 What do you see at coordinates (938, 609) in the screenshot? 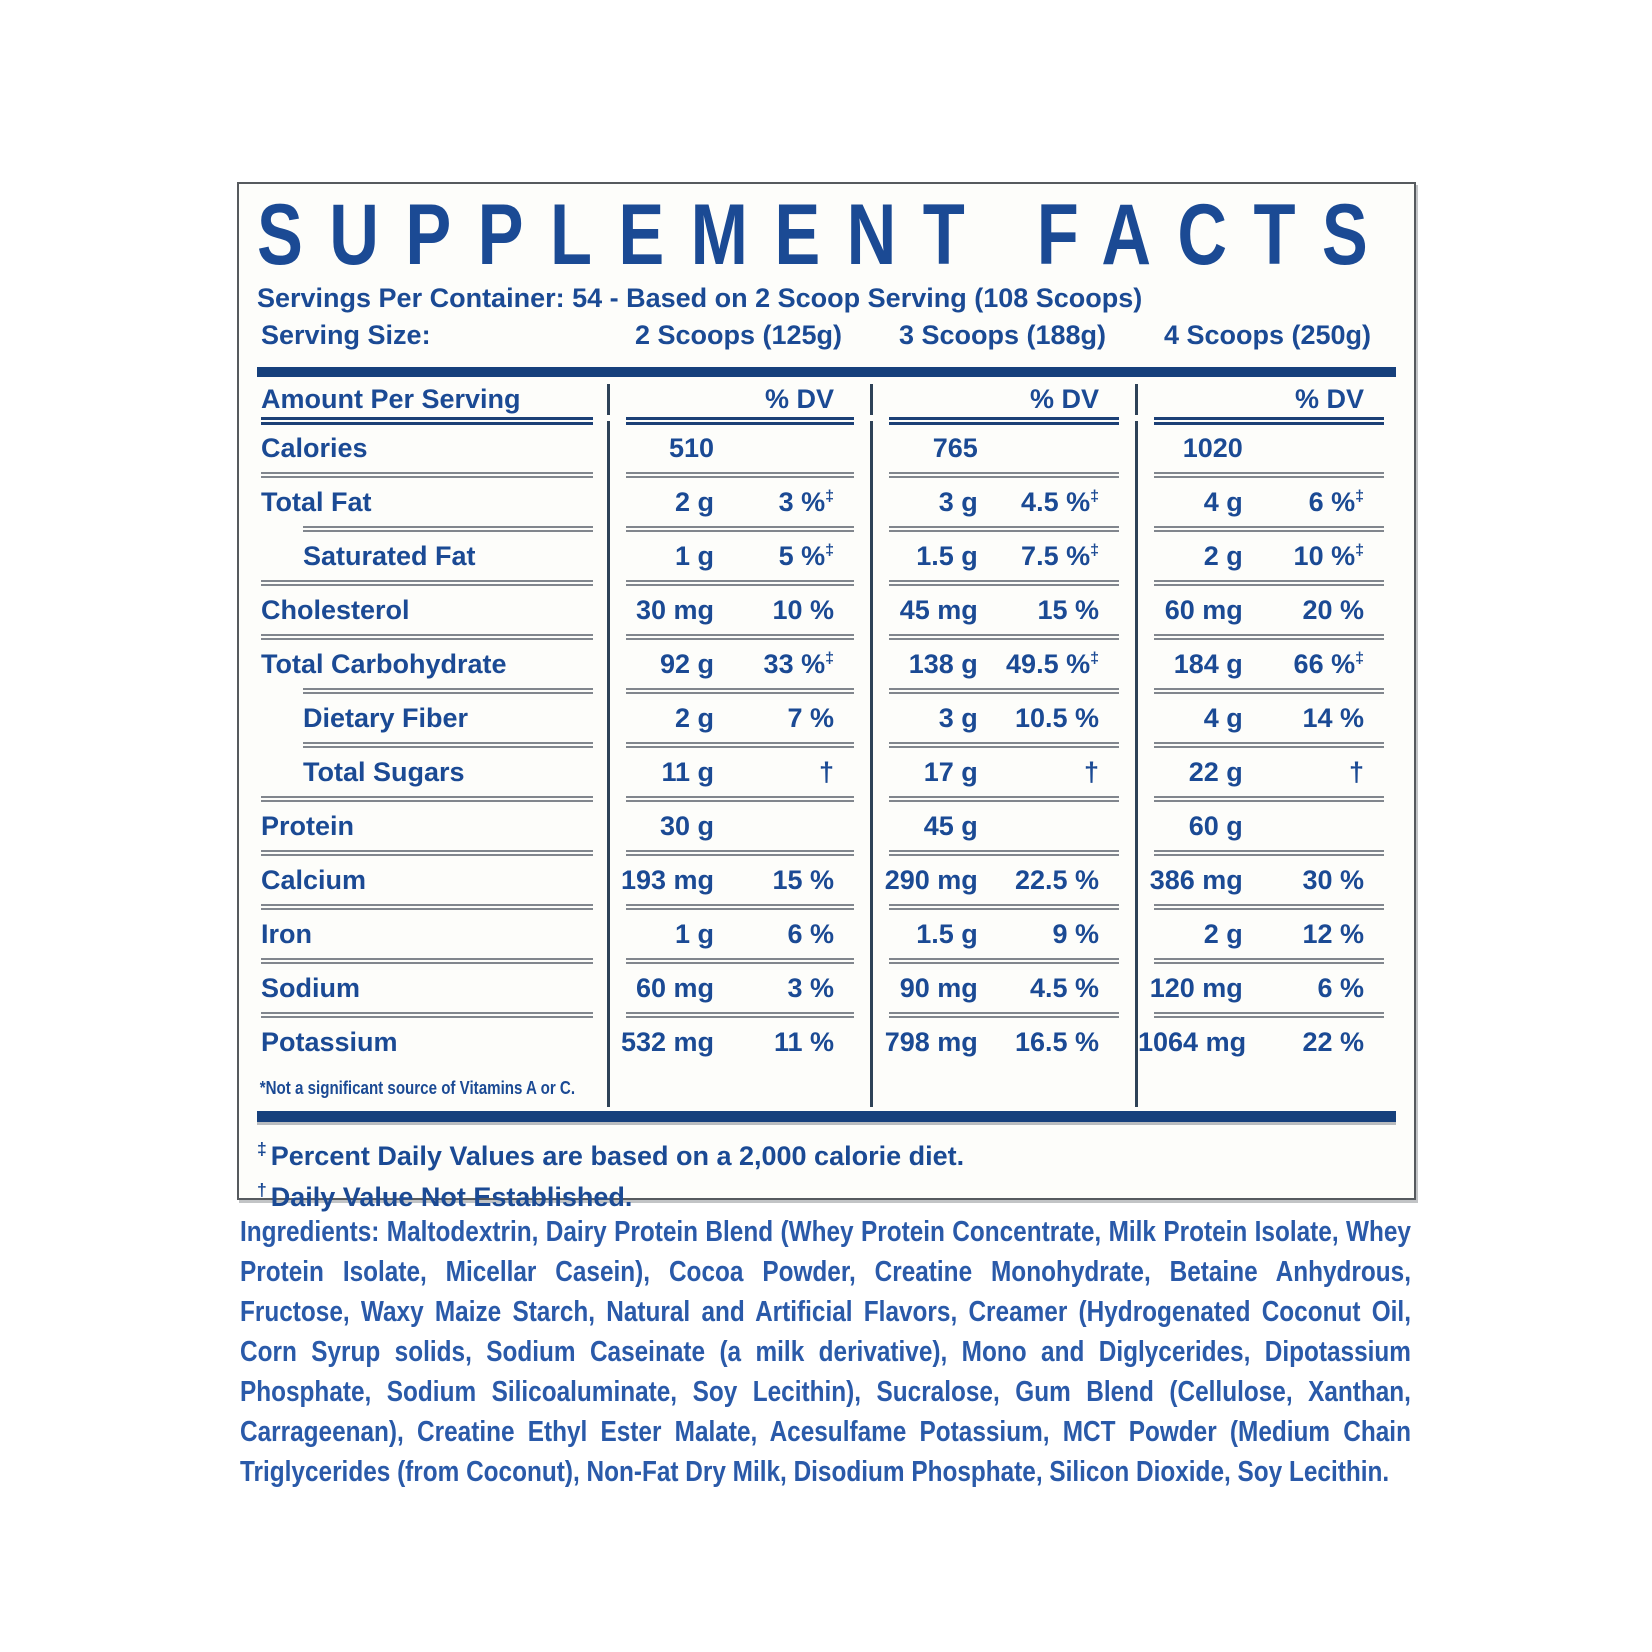
I see `nutrient-amount: 45 mg` at bounding box center [938, 609].